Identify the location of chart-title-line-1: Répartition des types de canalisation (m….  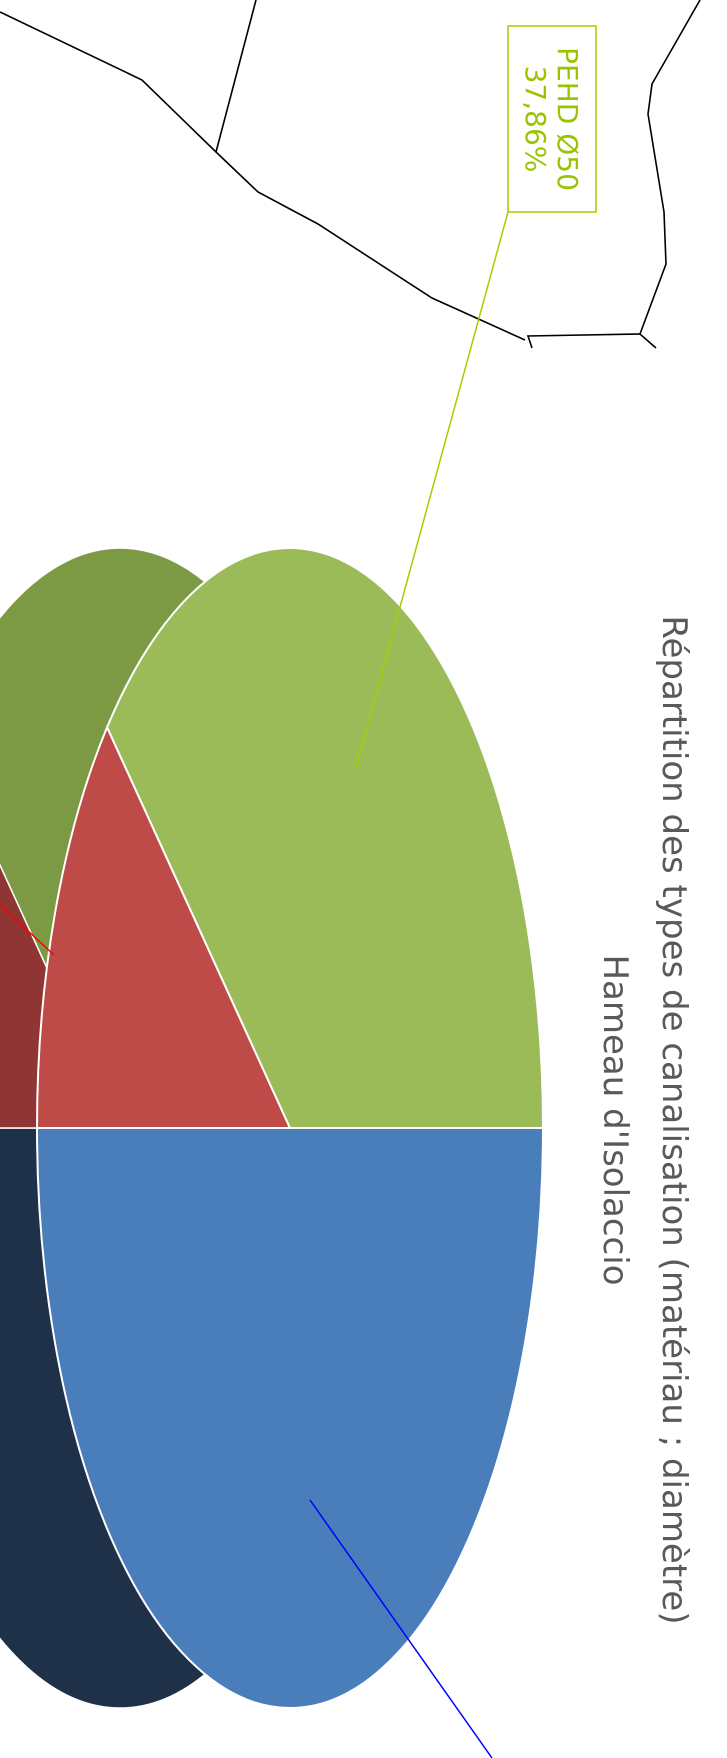
(674, 1119).